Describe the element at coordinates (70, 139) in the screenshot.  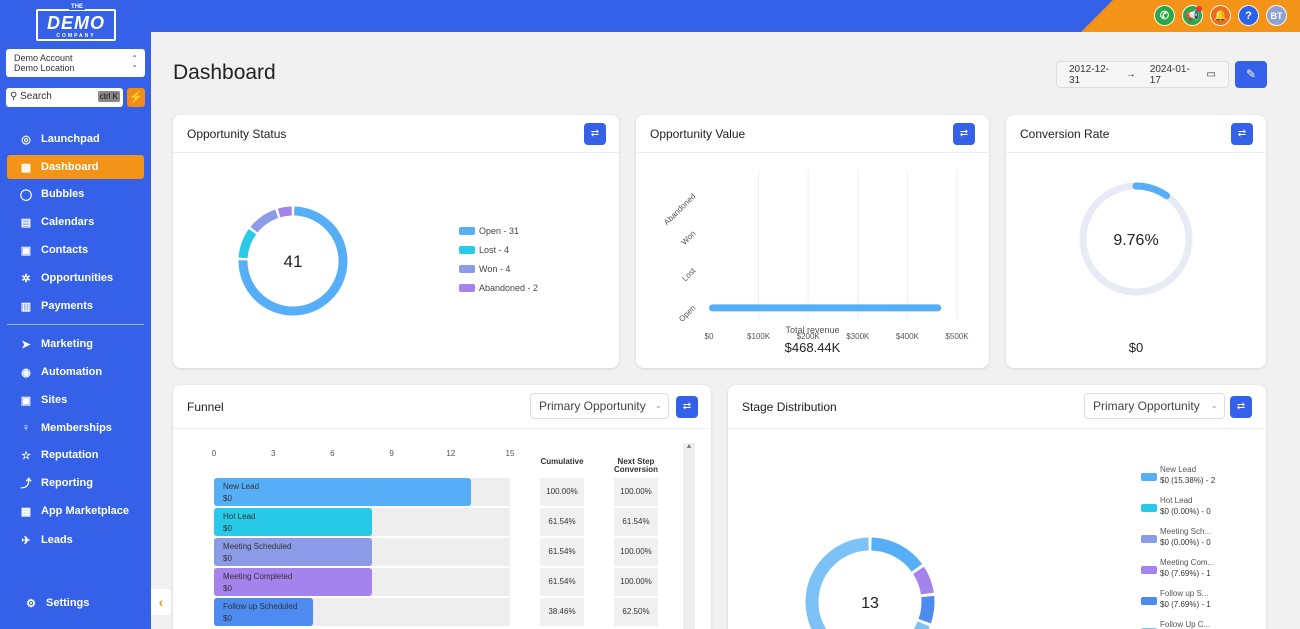
I see `sidebar-item-label: Launchpad` at that location.